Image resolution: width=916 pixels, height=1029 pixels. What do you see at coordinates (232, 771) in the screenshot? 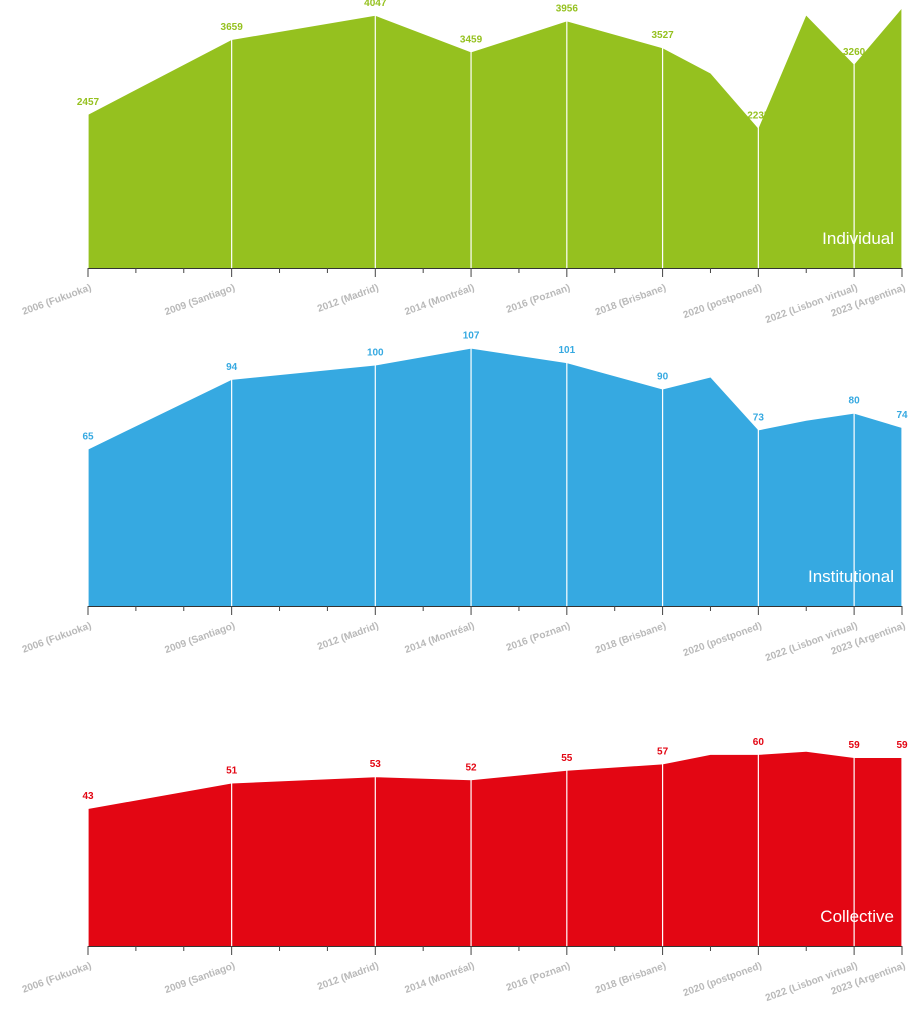
I see `data-label: 51` at bounding box center [232, 771].